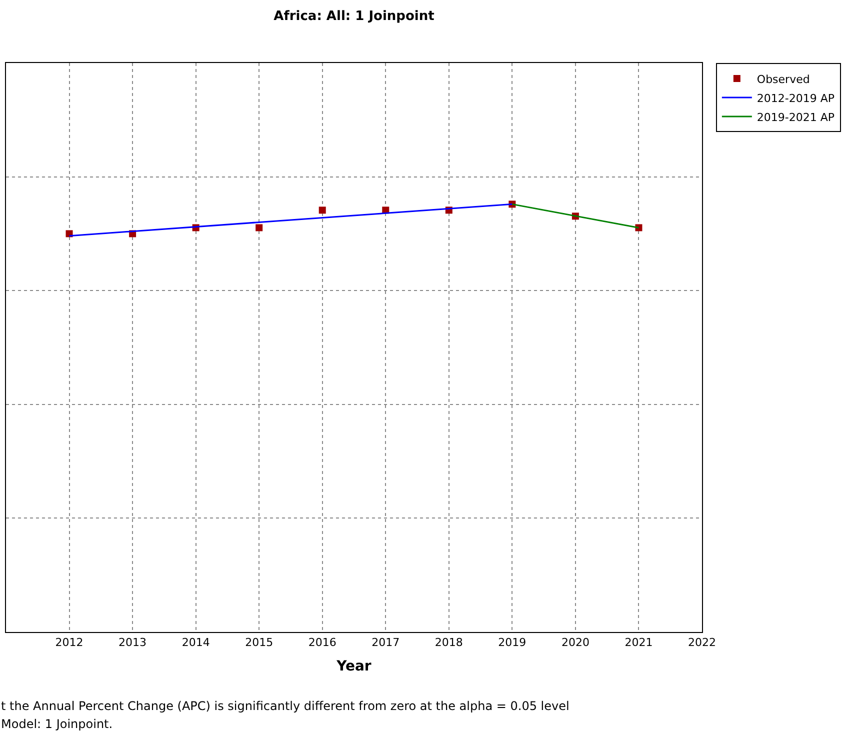 This screenshot has width=847, height=740. Describe the element at coordinates (795, 98) in the screenshot. I see `legend-label: 2012-2019 AP` at that location.